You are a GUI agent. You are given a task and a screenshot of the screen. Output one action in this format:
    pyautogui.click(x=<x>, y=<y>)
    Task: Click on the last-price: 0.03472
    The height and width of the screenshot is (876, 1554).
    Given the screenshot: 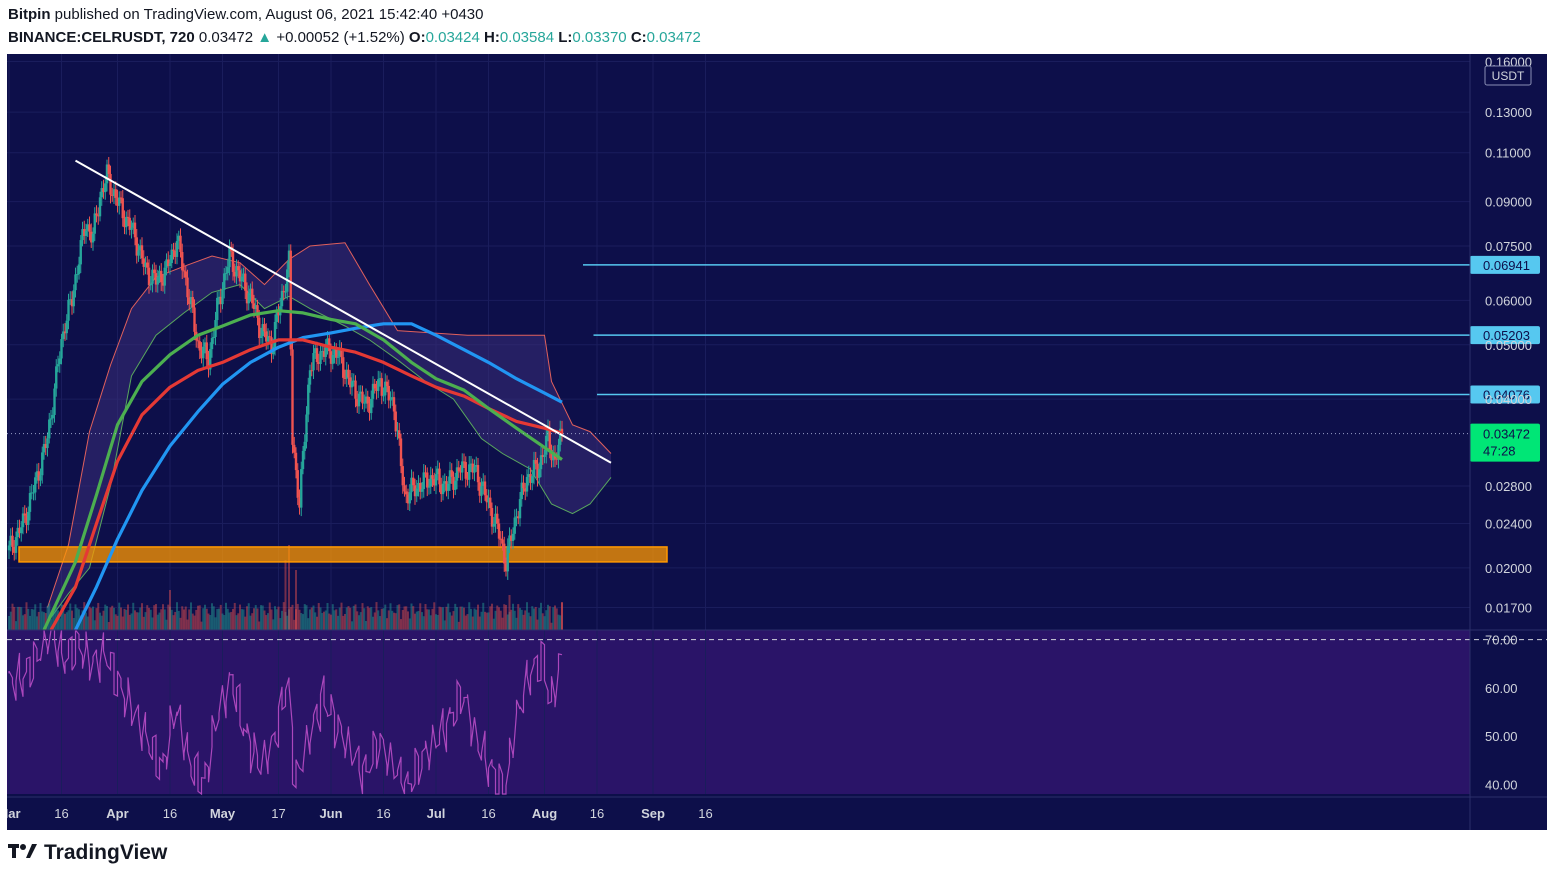 What is the action you would take?
    pyautogui.click(x=226, y=37)
    